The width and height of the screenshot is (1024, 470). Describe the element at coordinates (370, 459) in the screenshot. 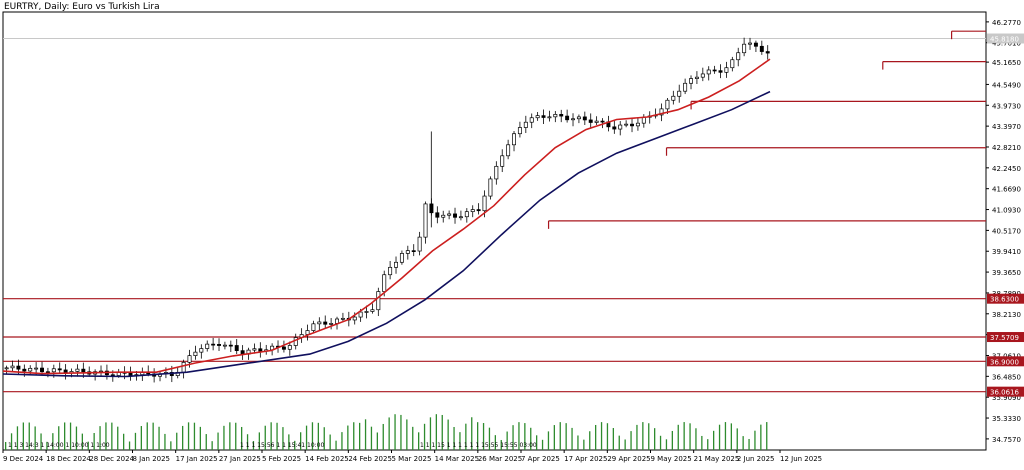

I see `x-tick-label: 24 Feb 2025` at that location.